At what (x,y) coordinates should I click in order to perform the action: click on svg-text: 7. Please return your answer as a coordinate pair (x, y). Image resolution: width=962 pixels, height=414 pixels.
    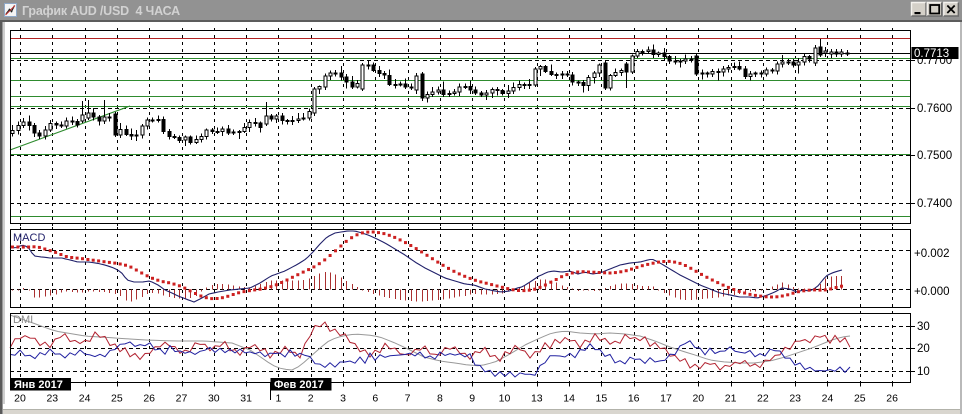
    Looking at the image, I should click on (408, 399).